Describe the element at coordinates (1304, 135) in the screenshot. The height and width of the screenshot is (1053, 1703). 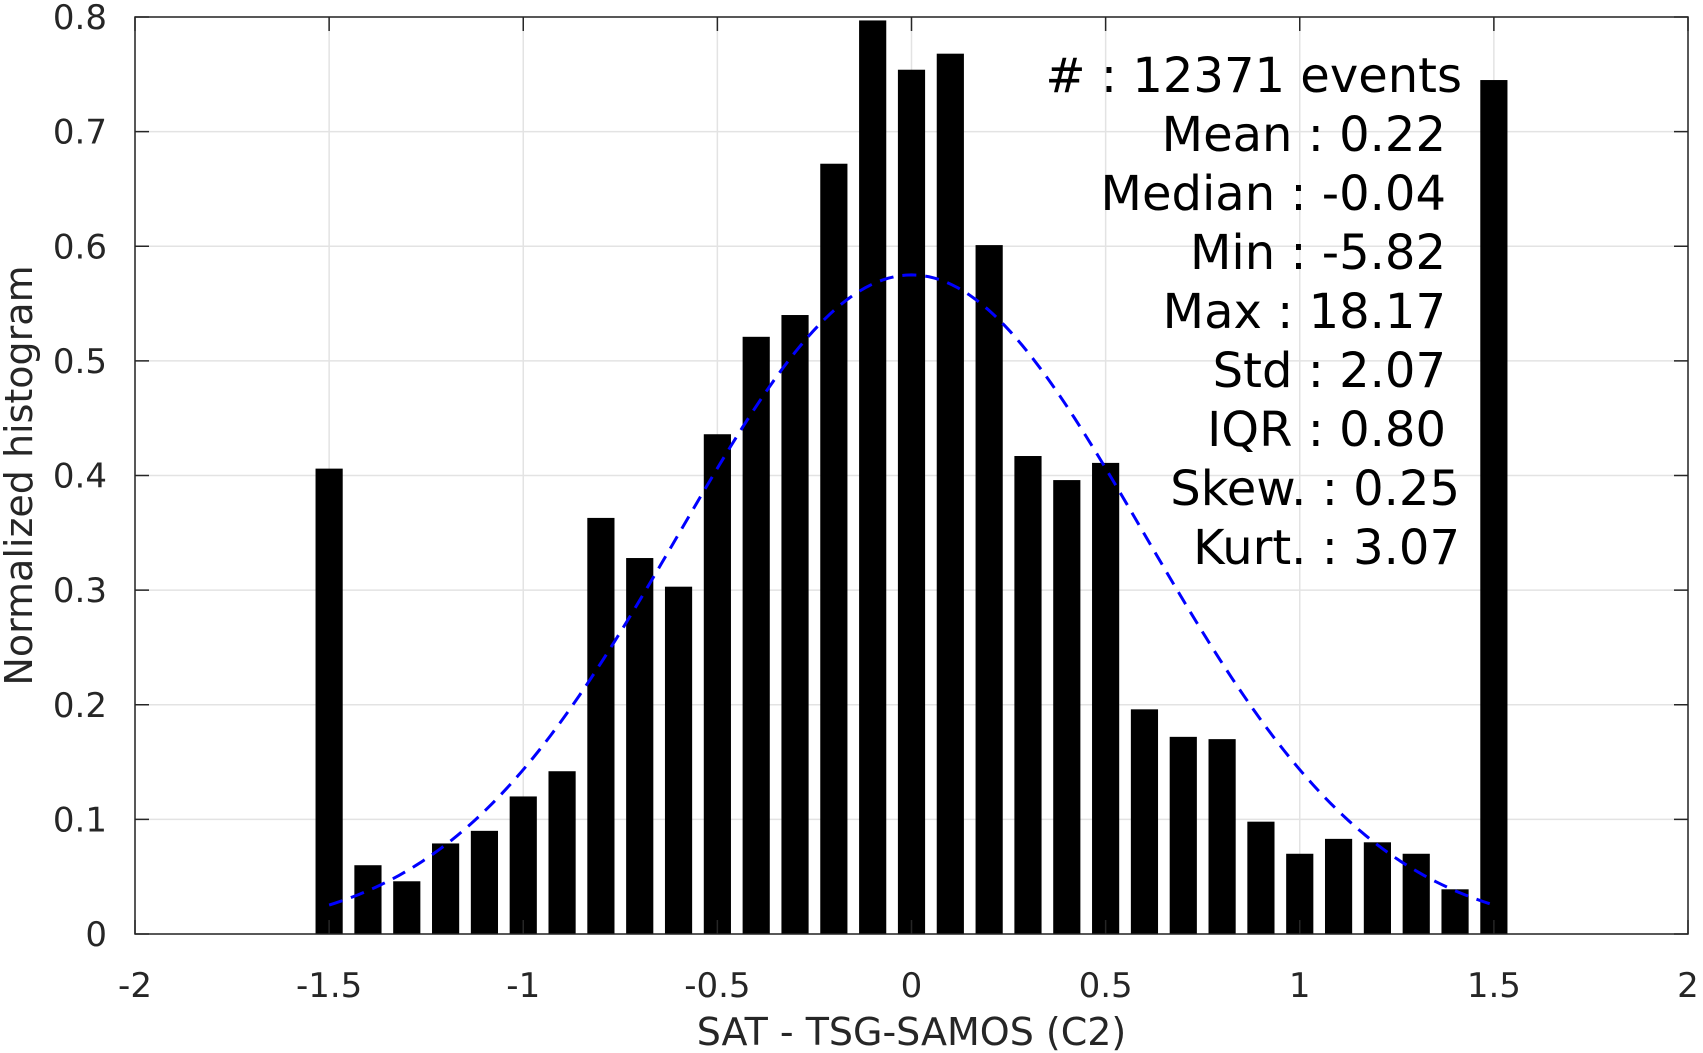
I see `stat-line: Mean : 0.22` at that location.